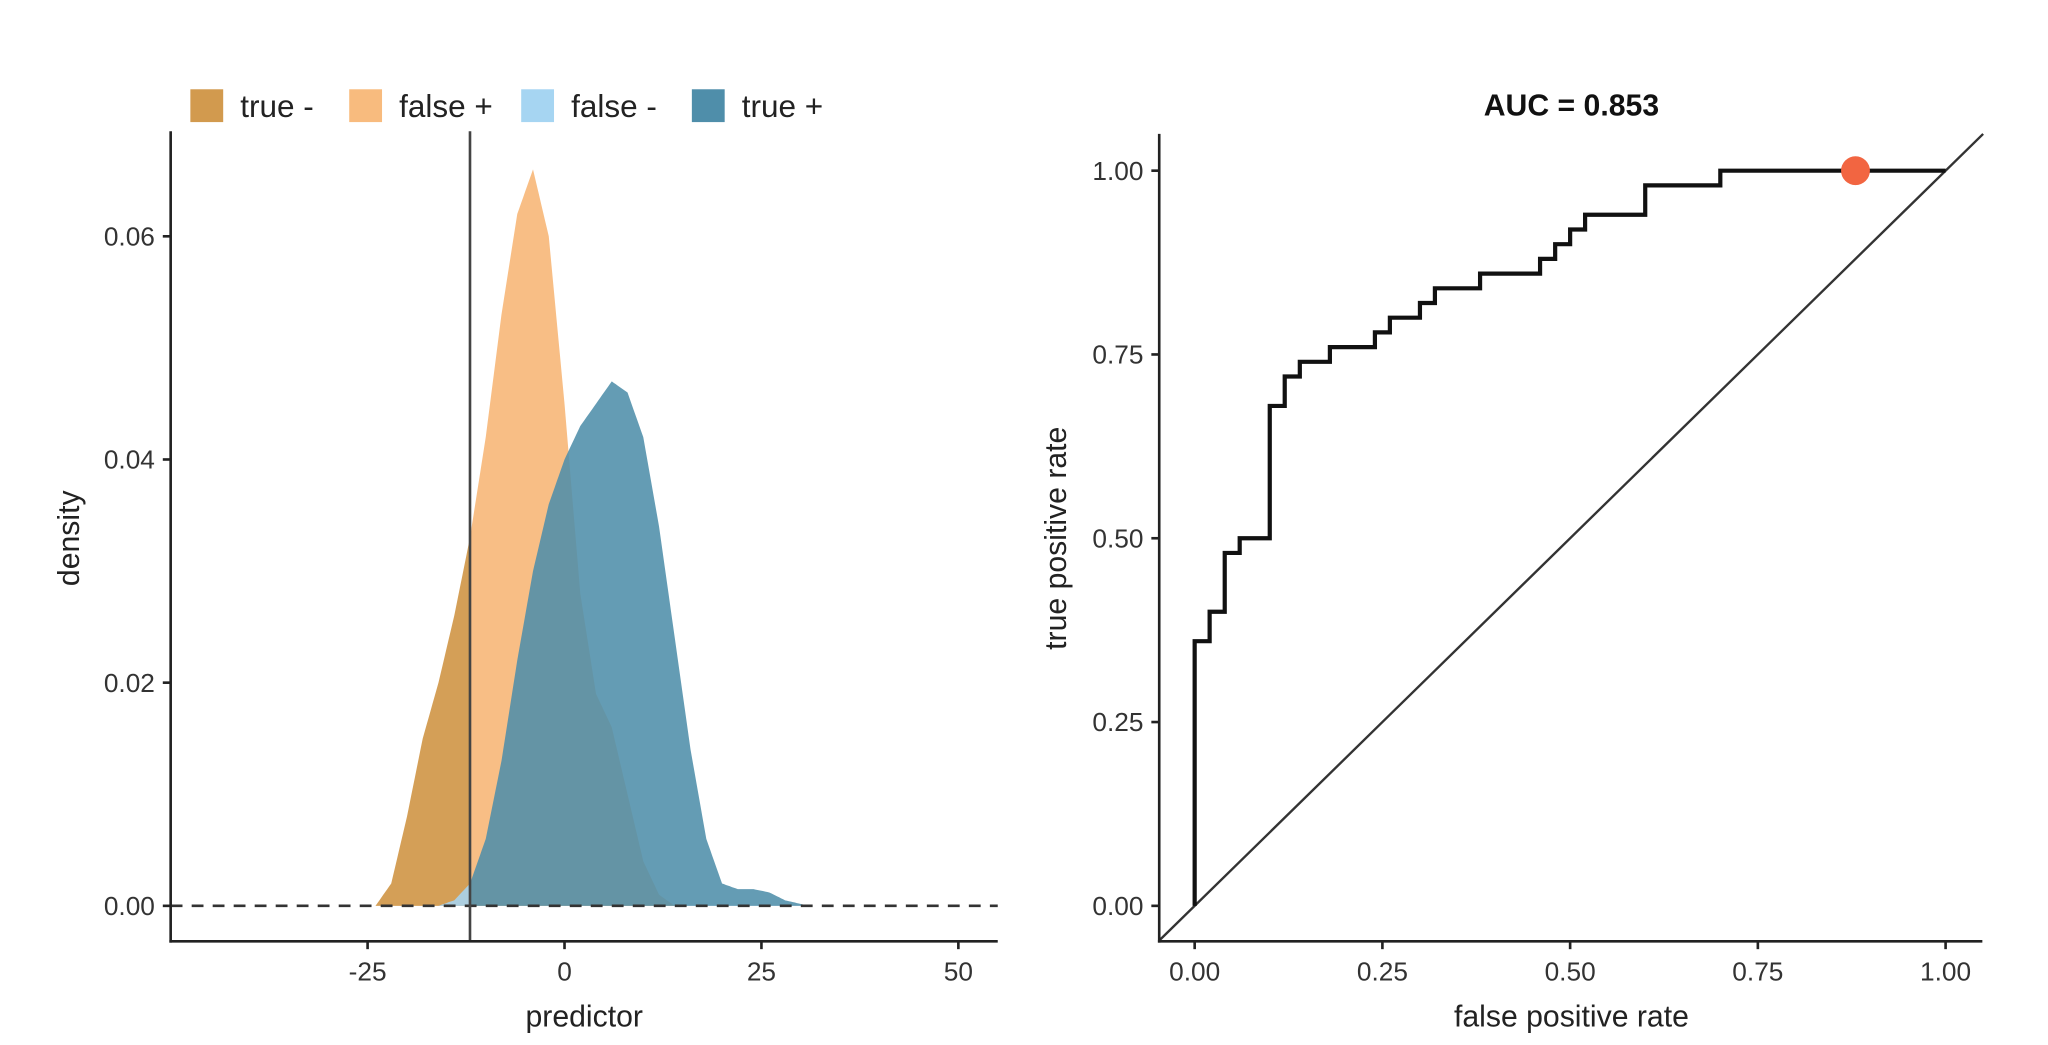 This screenshot has height=1045, width=2048. Describe the element at coordinates (1382, 972) in the screenshot. I see `x-tick-label: 0.25` at that location.